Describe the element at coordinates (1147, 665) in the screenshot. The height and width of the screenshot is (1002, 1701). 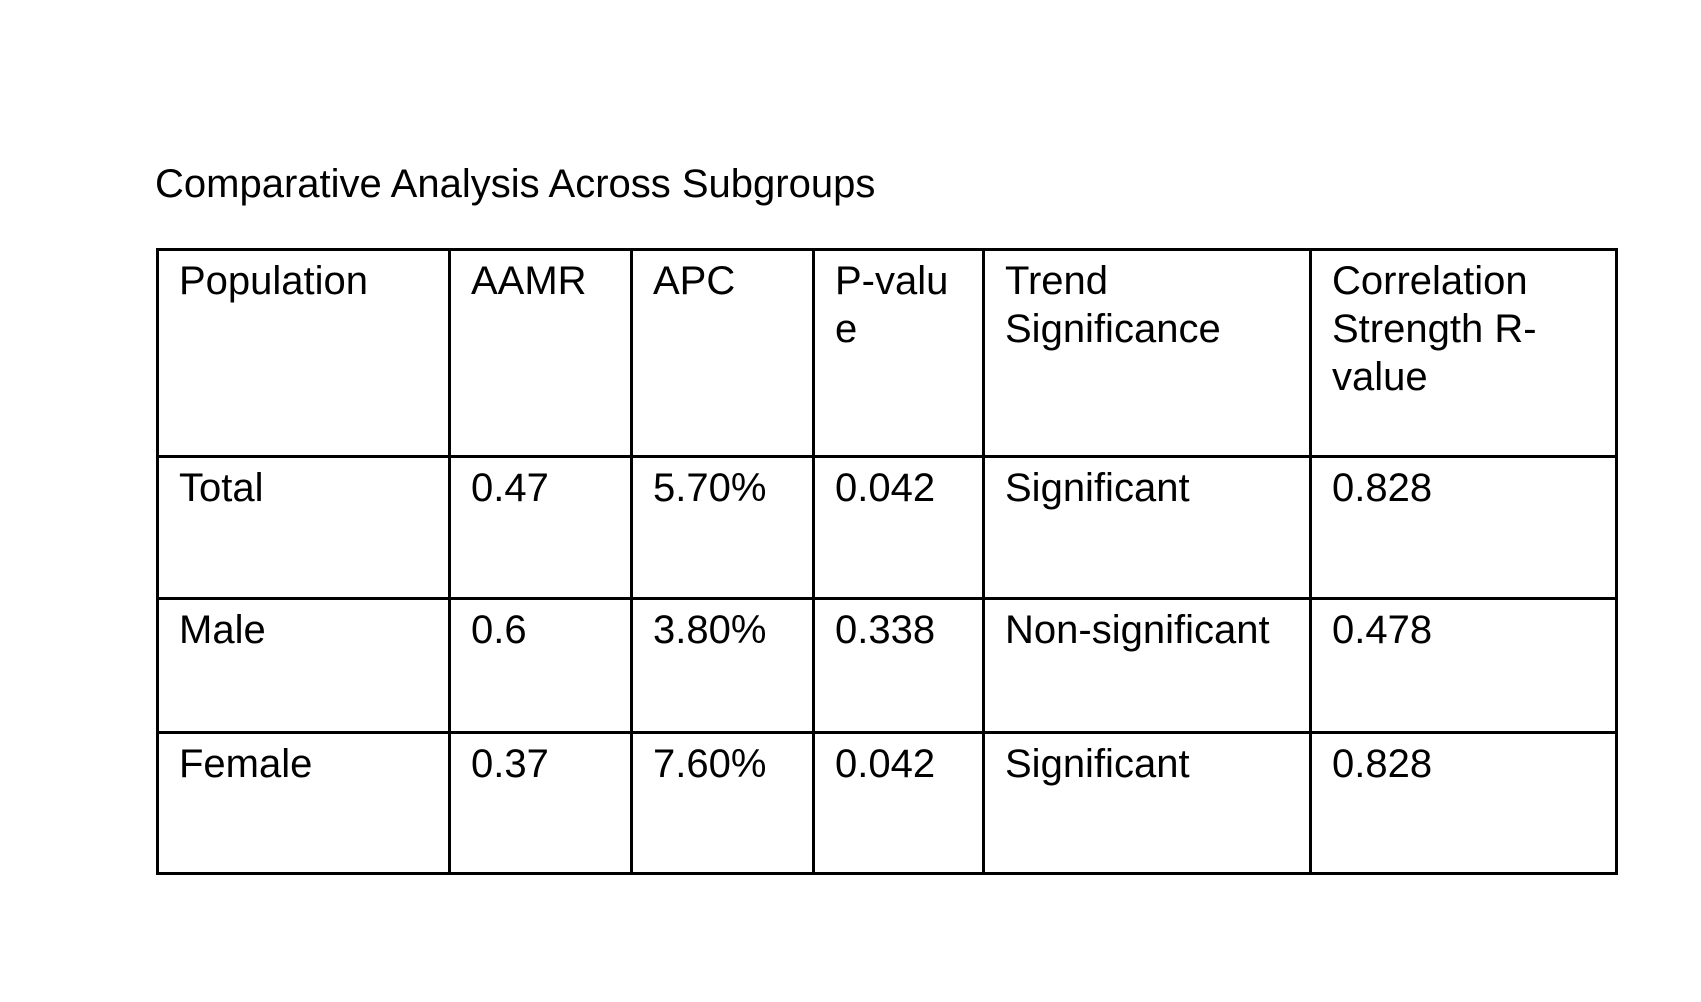
I see `cell-trend-significance: Non-significant` at that location.